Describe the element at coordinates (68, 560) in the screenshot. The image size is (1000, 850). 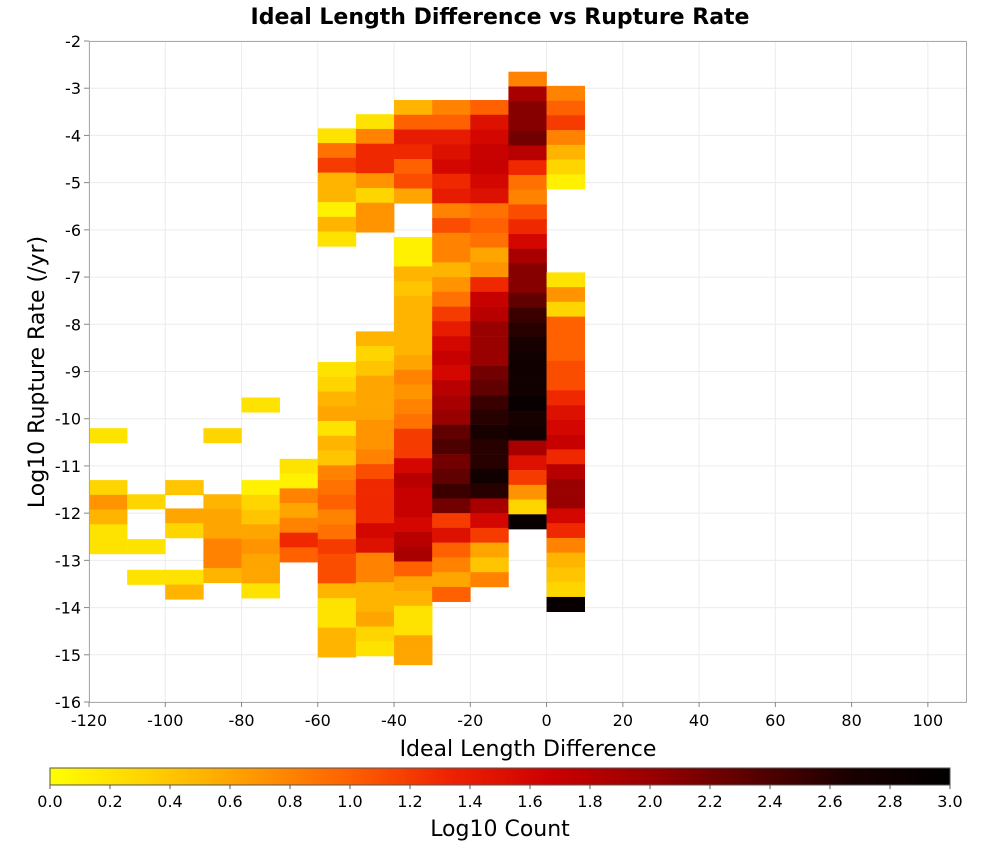
I see `y-tick-label: -13` at that location.